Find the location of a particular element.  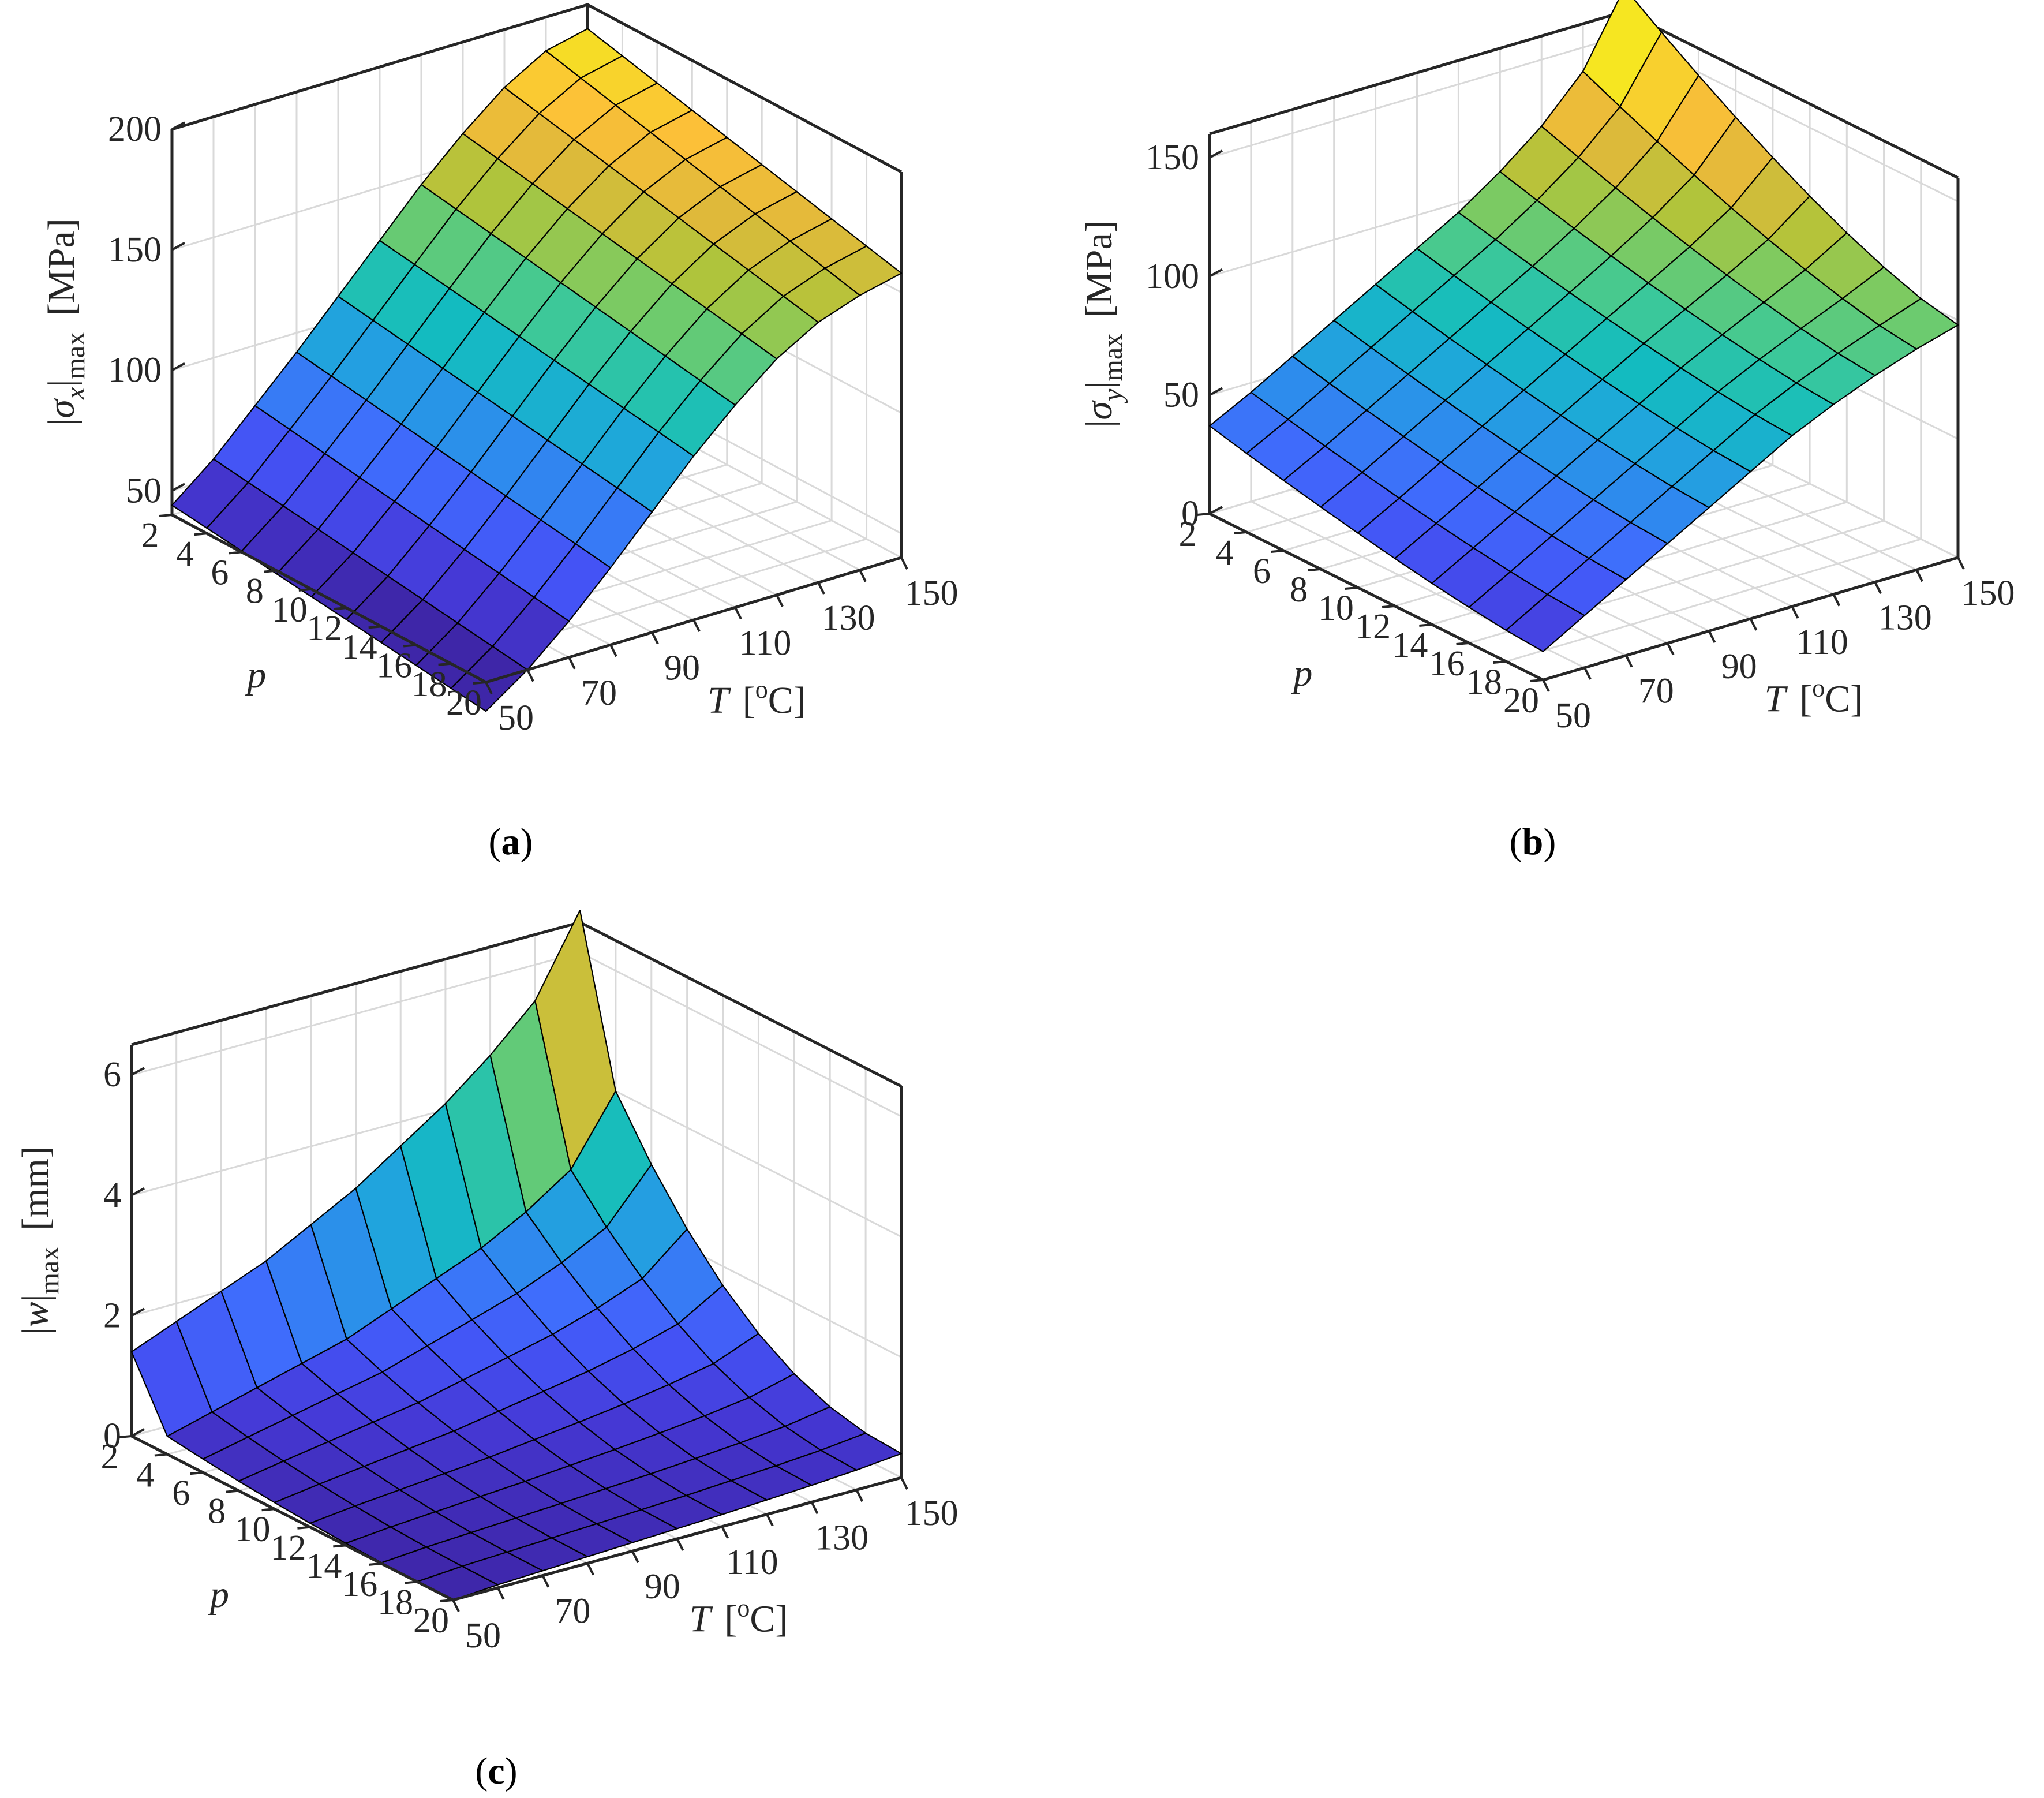

p-tick-label: 16 is located at coordinates (359, 1585).